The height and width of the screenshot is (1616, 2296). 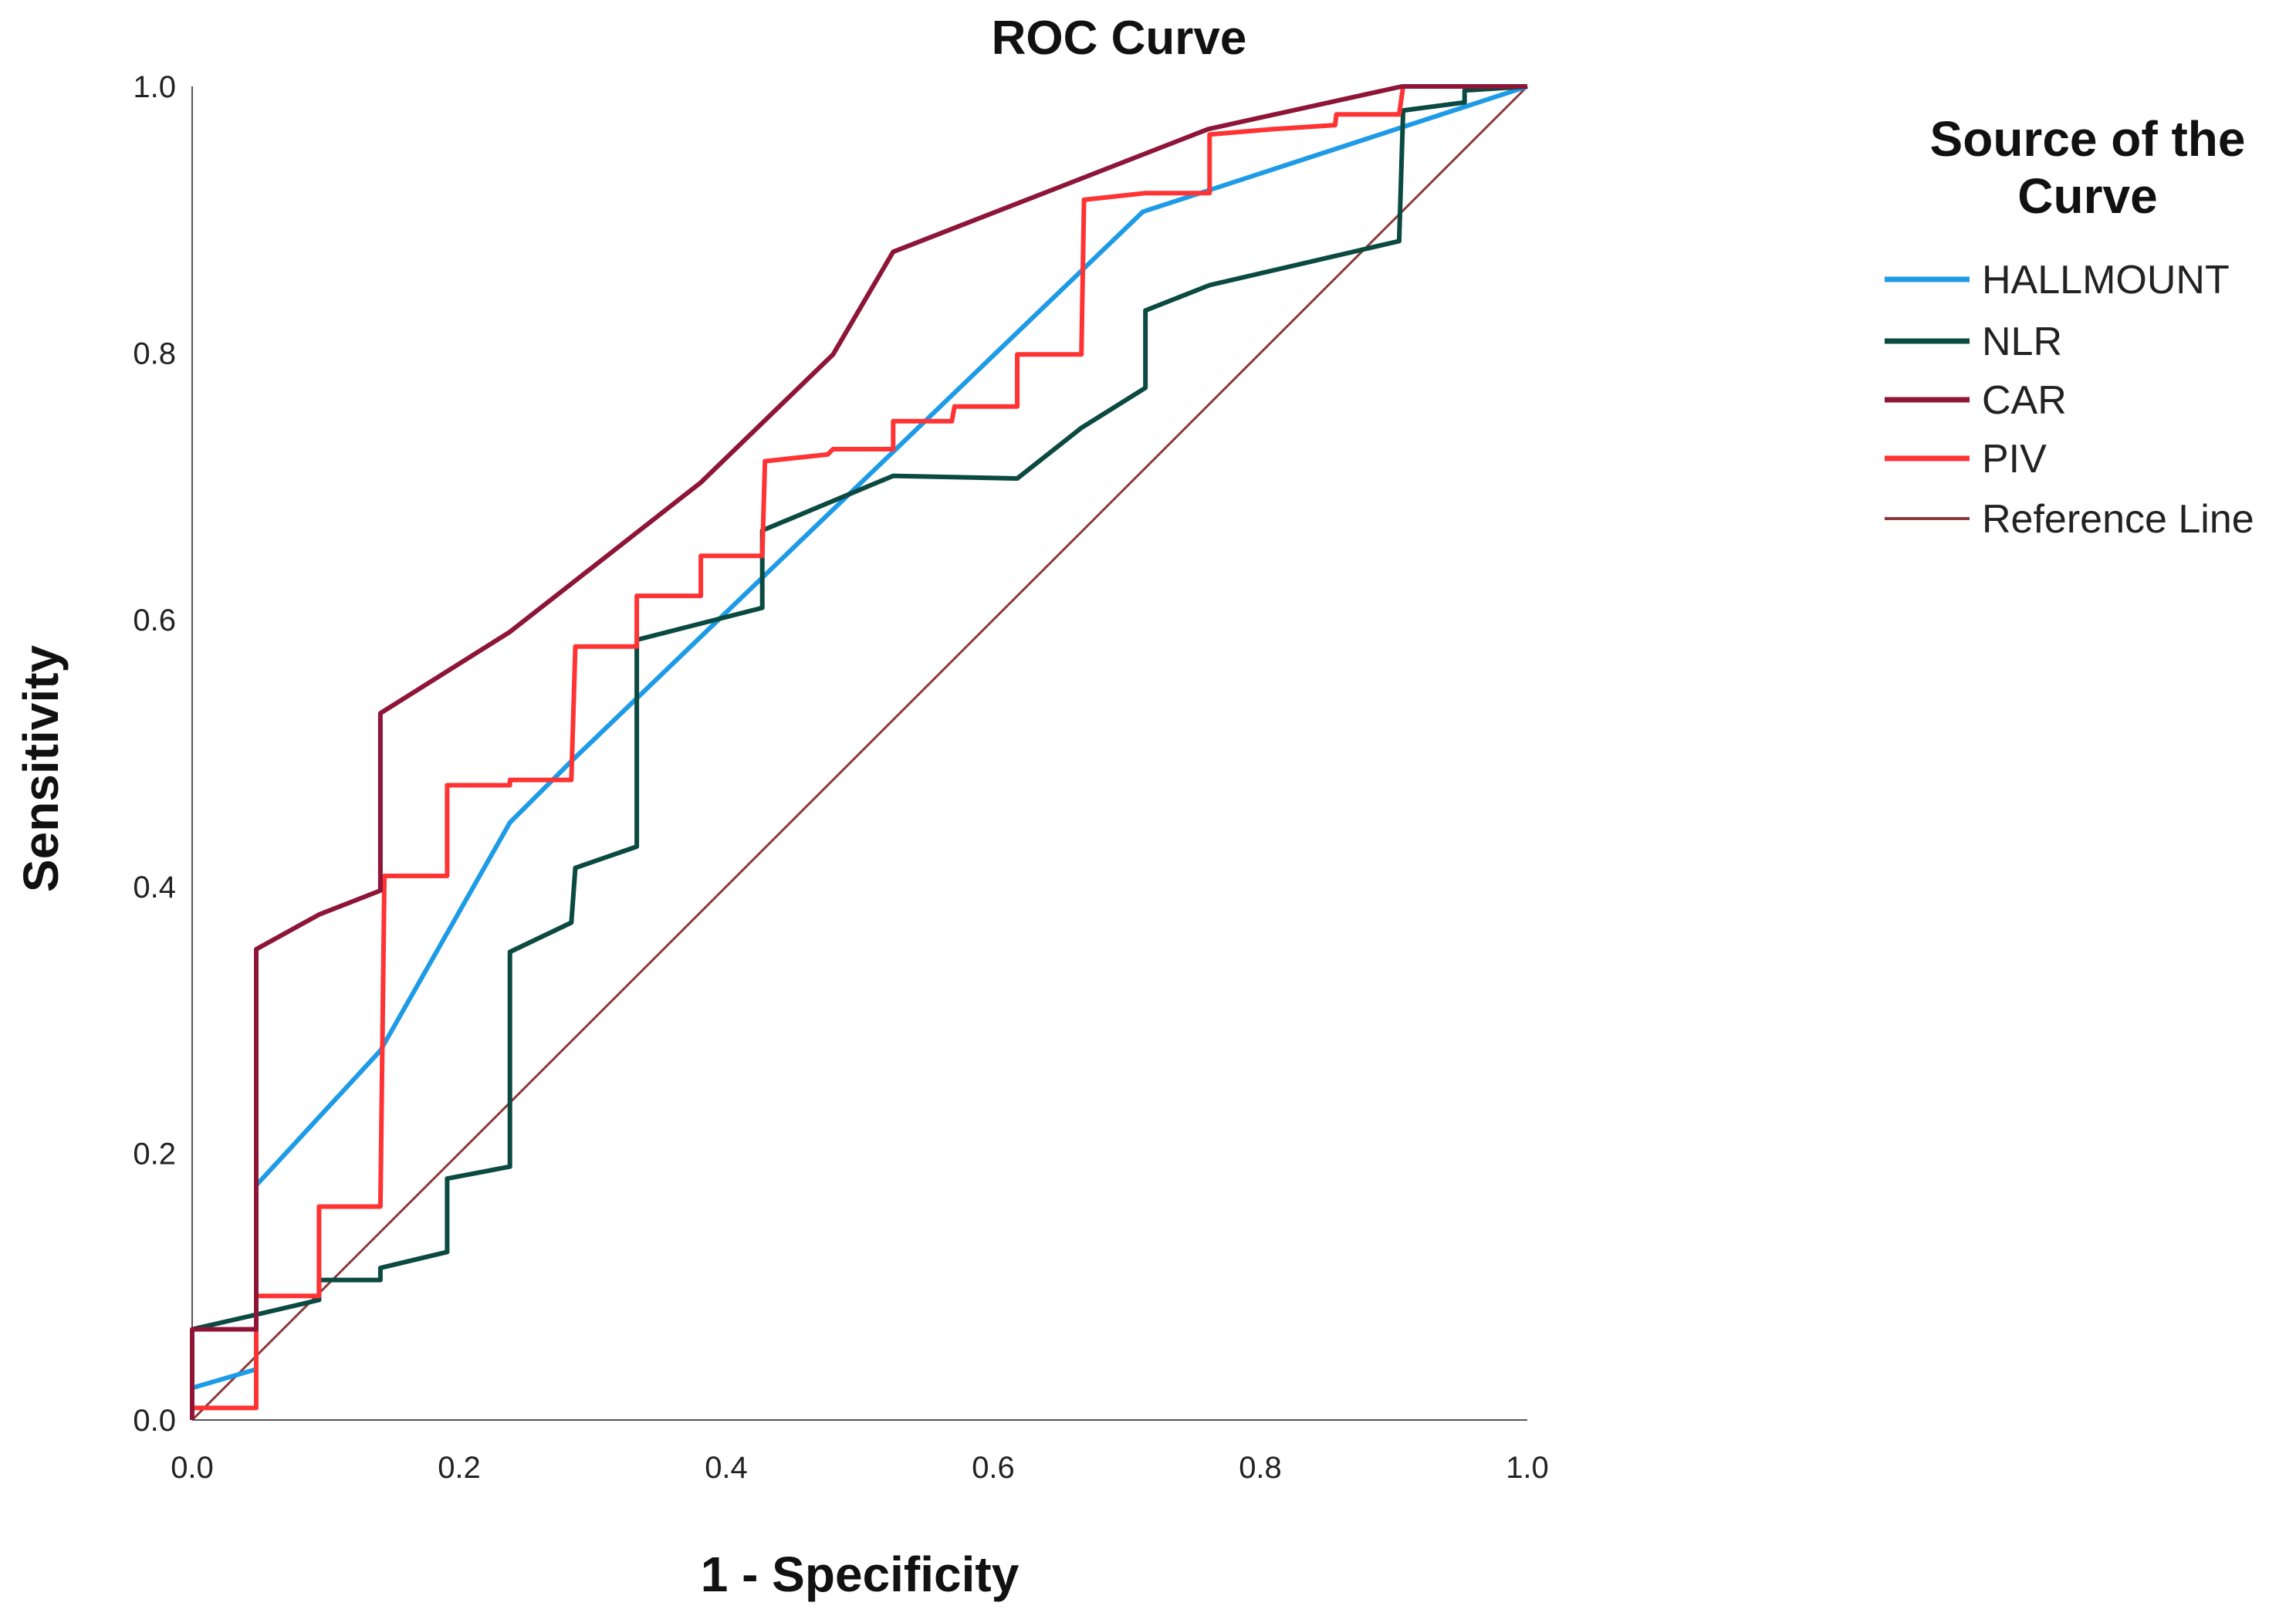 What do you see at coordinates (2069, 400) in the screenshot?
I see `legend: HALLMOUNT NLR CAR PIV Reference Line` at bounding box center [2069, 400].